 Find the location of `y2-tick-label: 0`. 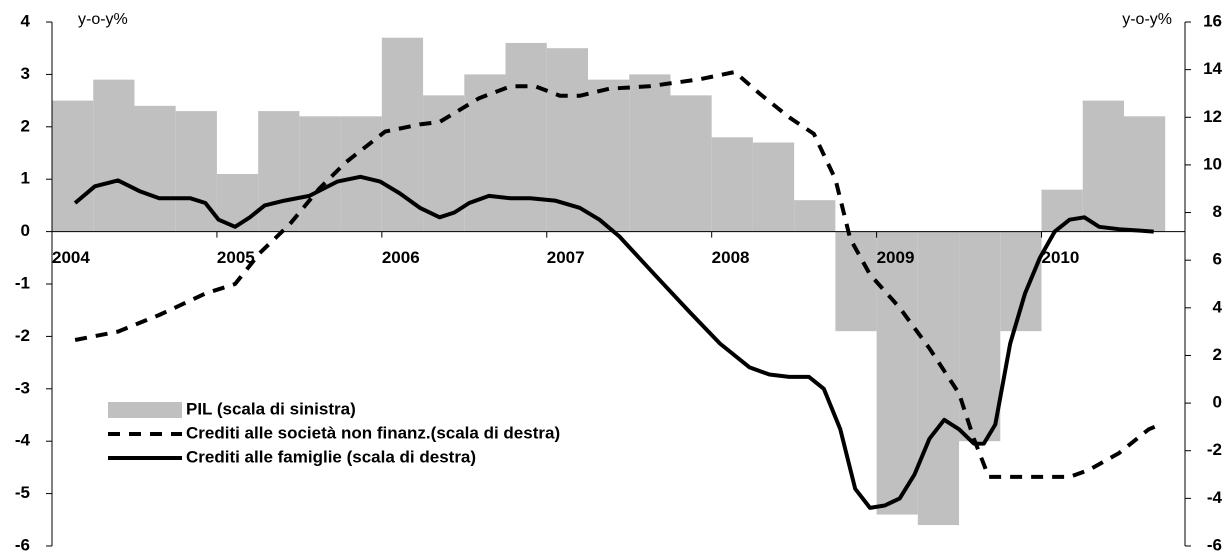

y2-tick-label: 0 is located at coordinates (1217, 402).